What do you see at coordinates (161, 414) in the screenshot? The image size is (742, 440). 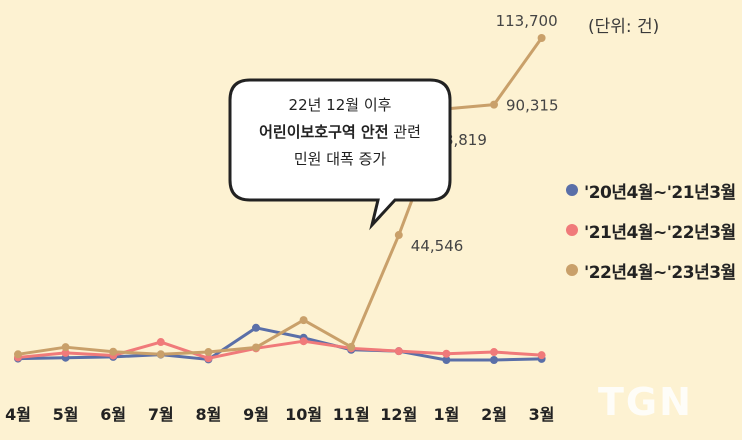 I see `x-tick-label-3: 7월` at bounding box center [161, 414].